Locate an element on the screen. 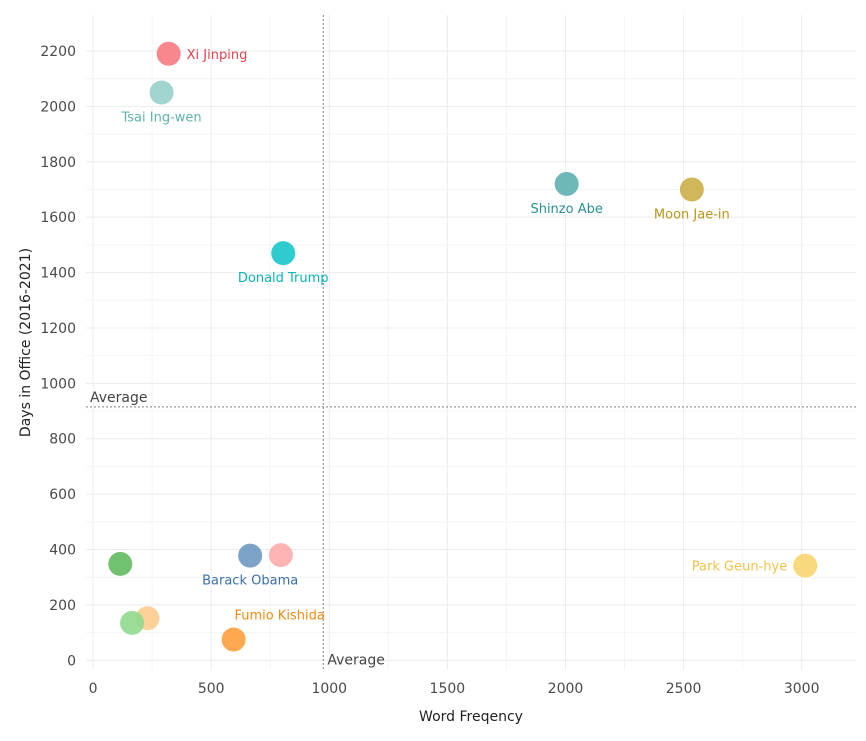 This screenshot has height=741, width=866. y-tick-label: 600 is located at coordinates (62, 495).